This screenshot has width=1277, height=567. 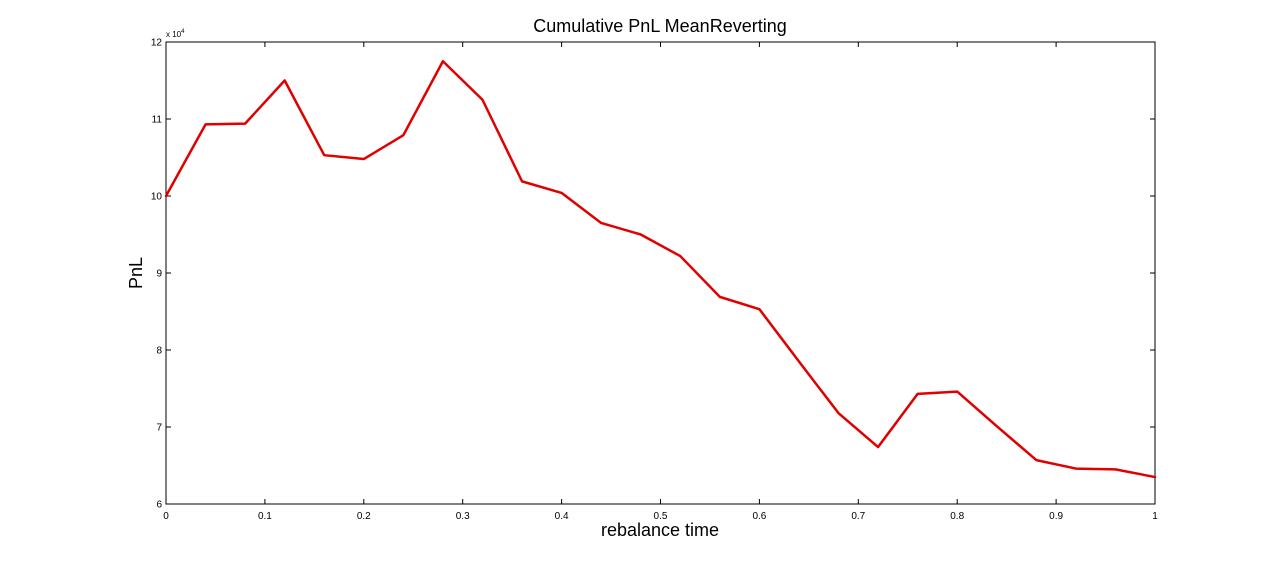 I want to click on x-tick-label: 0.5, so click(x=661, y=516).